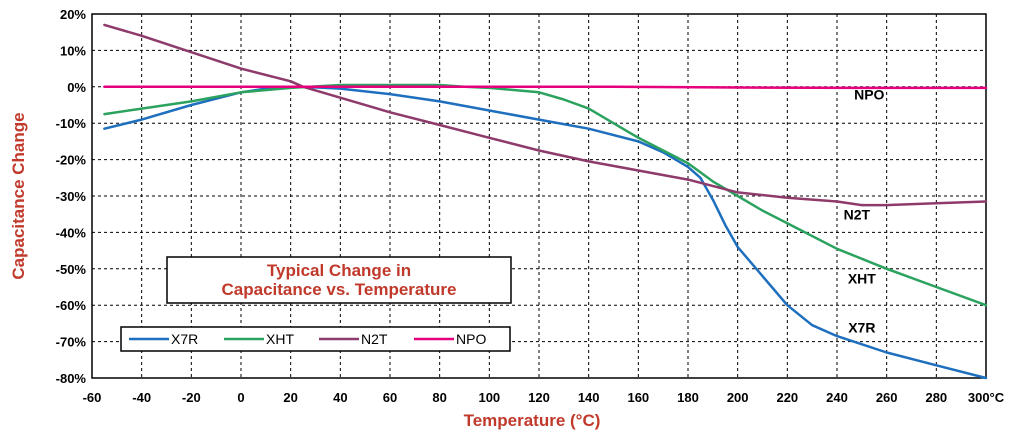 The height and width of the screenshot is (435, 1021). Describe the element at coordinates (787, 397) in the screenshot. I see `x-tick-label: 220` at that location.